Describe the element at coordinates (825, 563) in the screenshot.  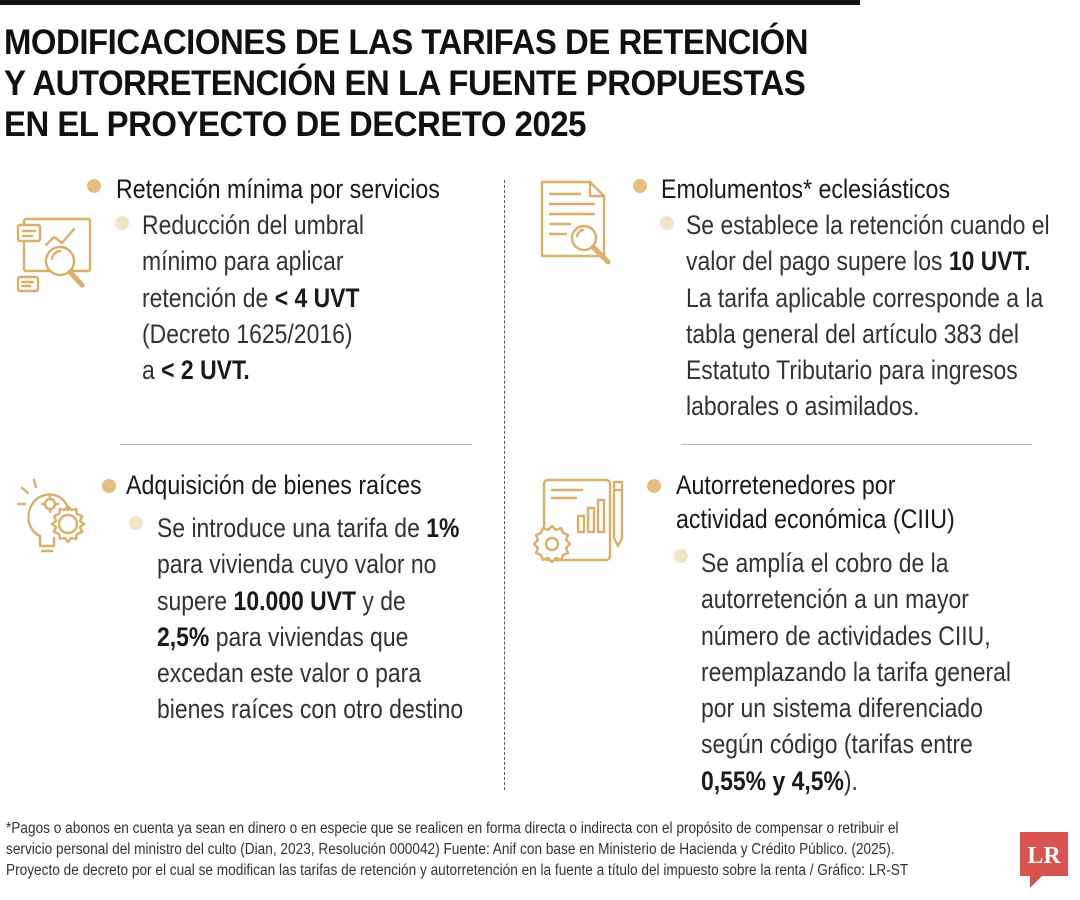
I see `text-line: Se amplía el cobro de la` at that location.